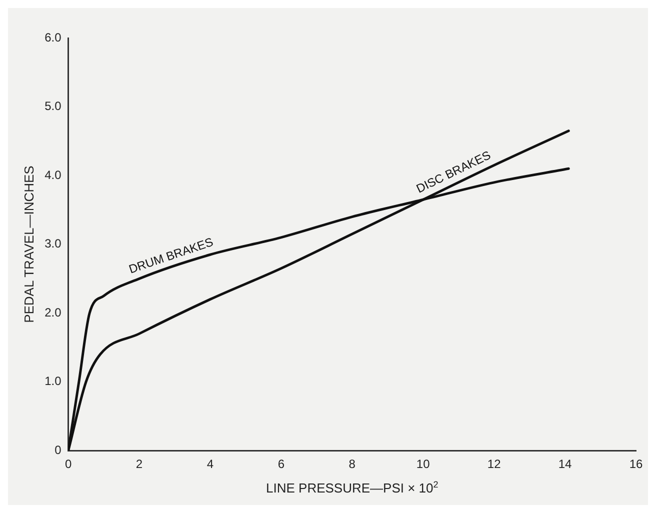 This screenshot has height=513, width=656. Describe the element at coordinates (565, 464) in the screenshot. I see `x-tick-label: 14` at that location.